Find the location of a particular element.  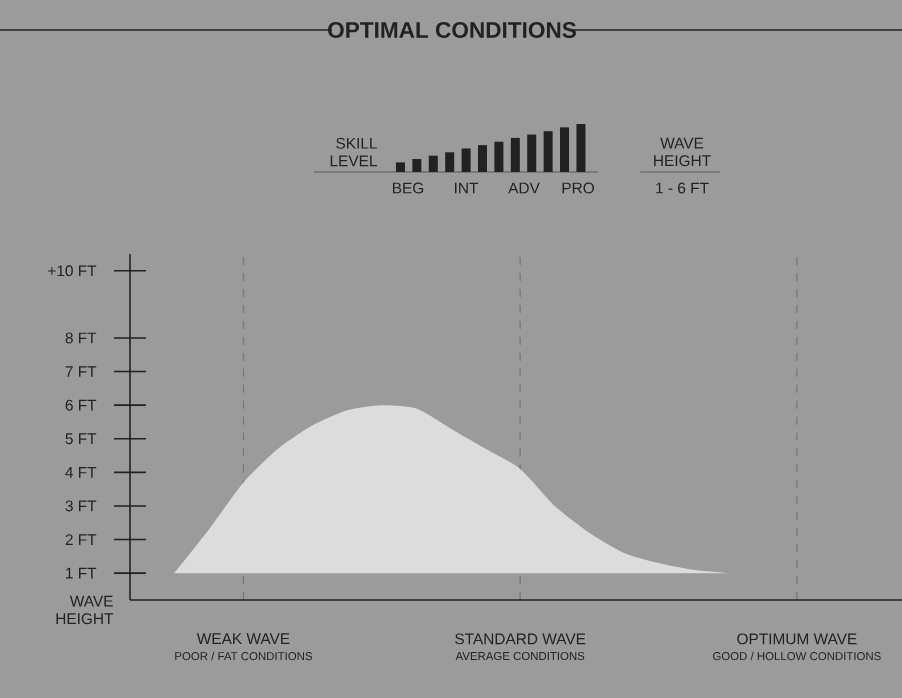

chart-title: OPTIMAL CONDITIONS is located at coordinates (452, 30).